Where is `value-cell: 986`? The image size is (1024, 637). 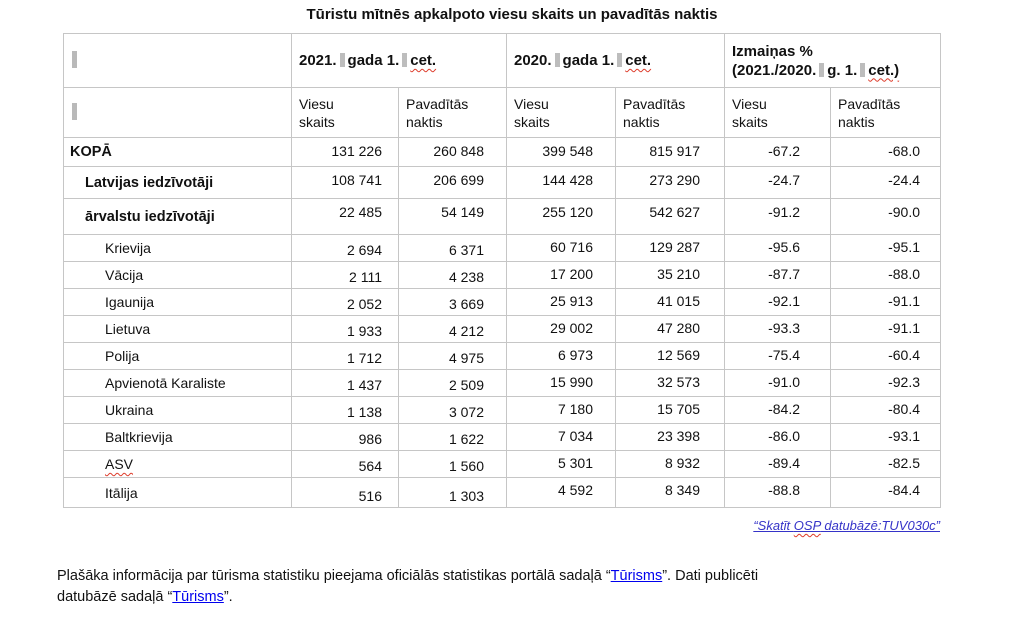 value-cell: 986 is located at coordinates (345, 437).